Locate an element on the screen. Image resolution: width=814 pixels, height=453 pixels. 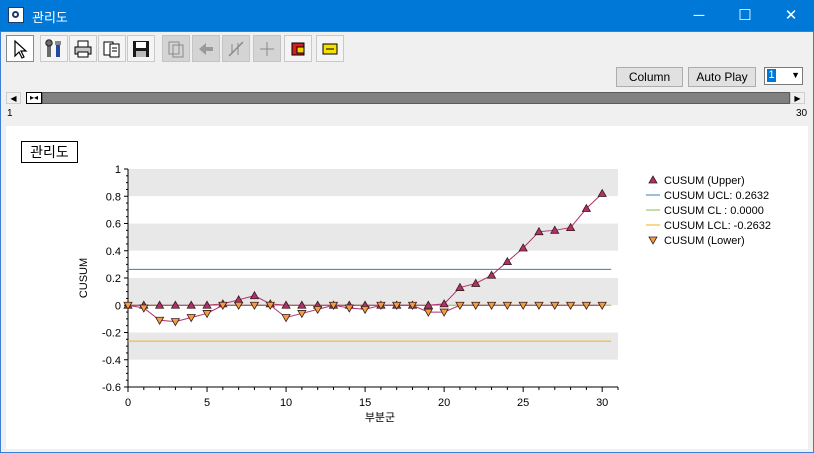
maximize-button: ☐ is located at coordinates (745, 15).